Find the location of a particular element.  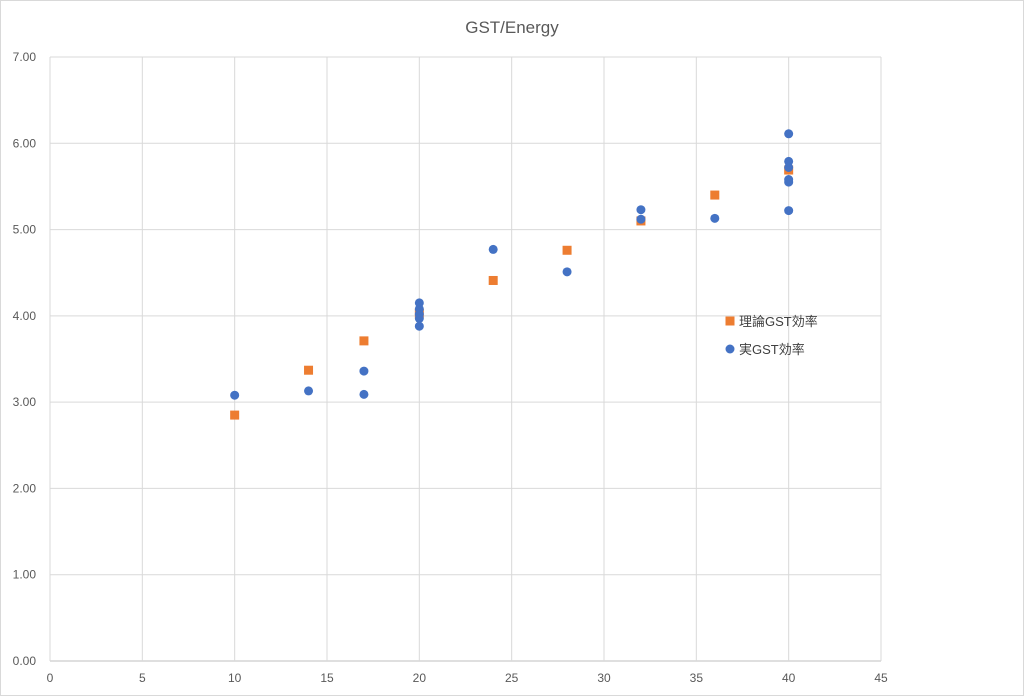

y-tick-label: 4.00 is located at coordinates (25, 316).